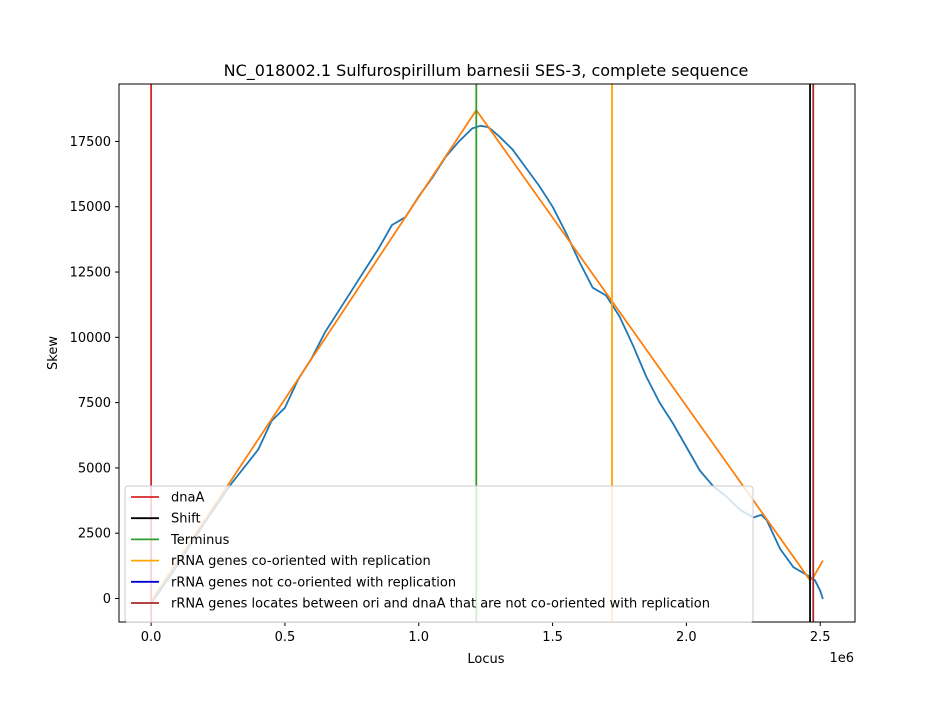 This screenshot has width=950, height=704. Describe the element at coordinates (686, 637) in the screenshot. I see `x-tick-label: 2.0` at that location.